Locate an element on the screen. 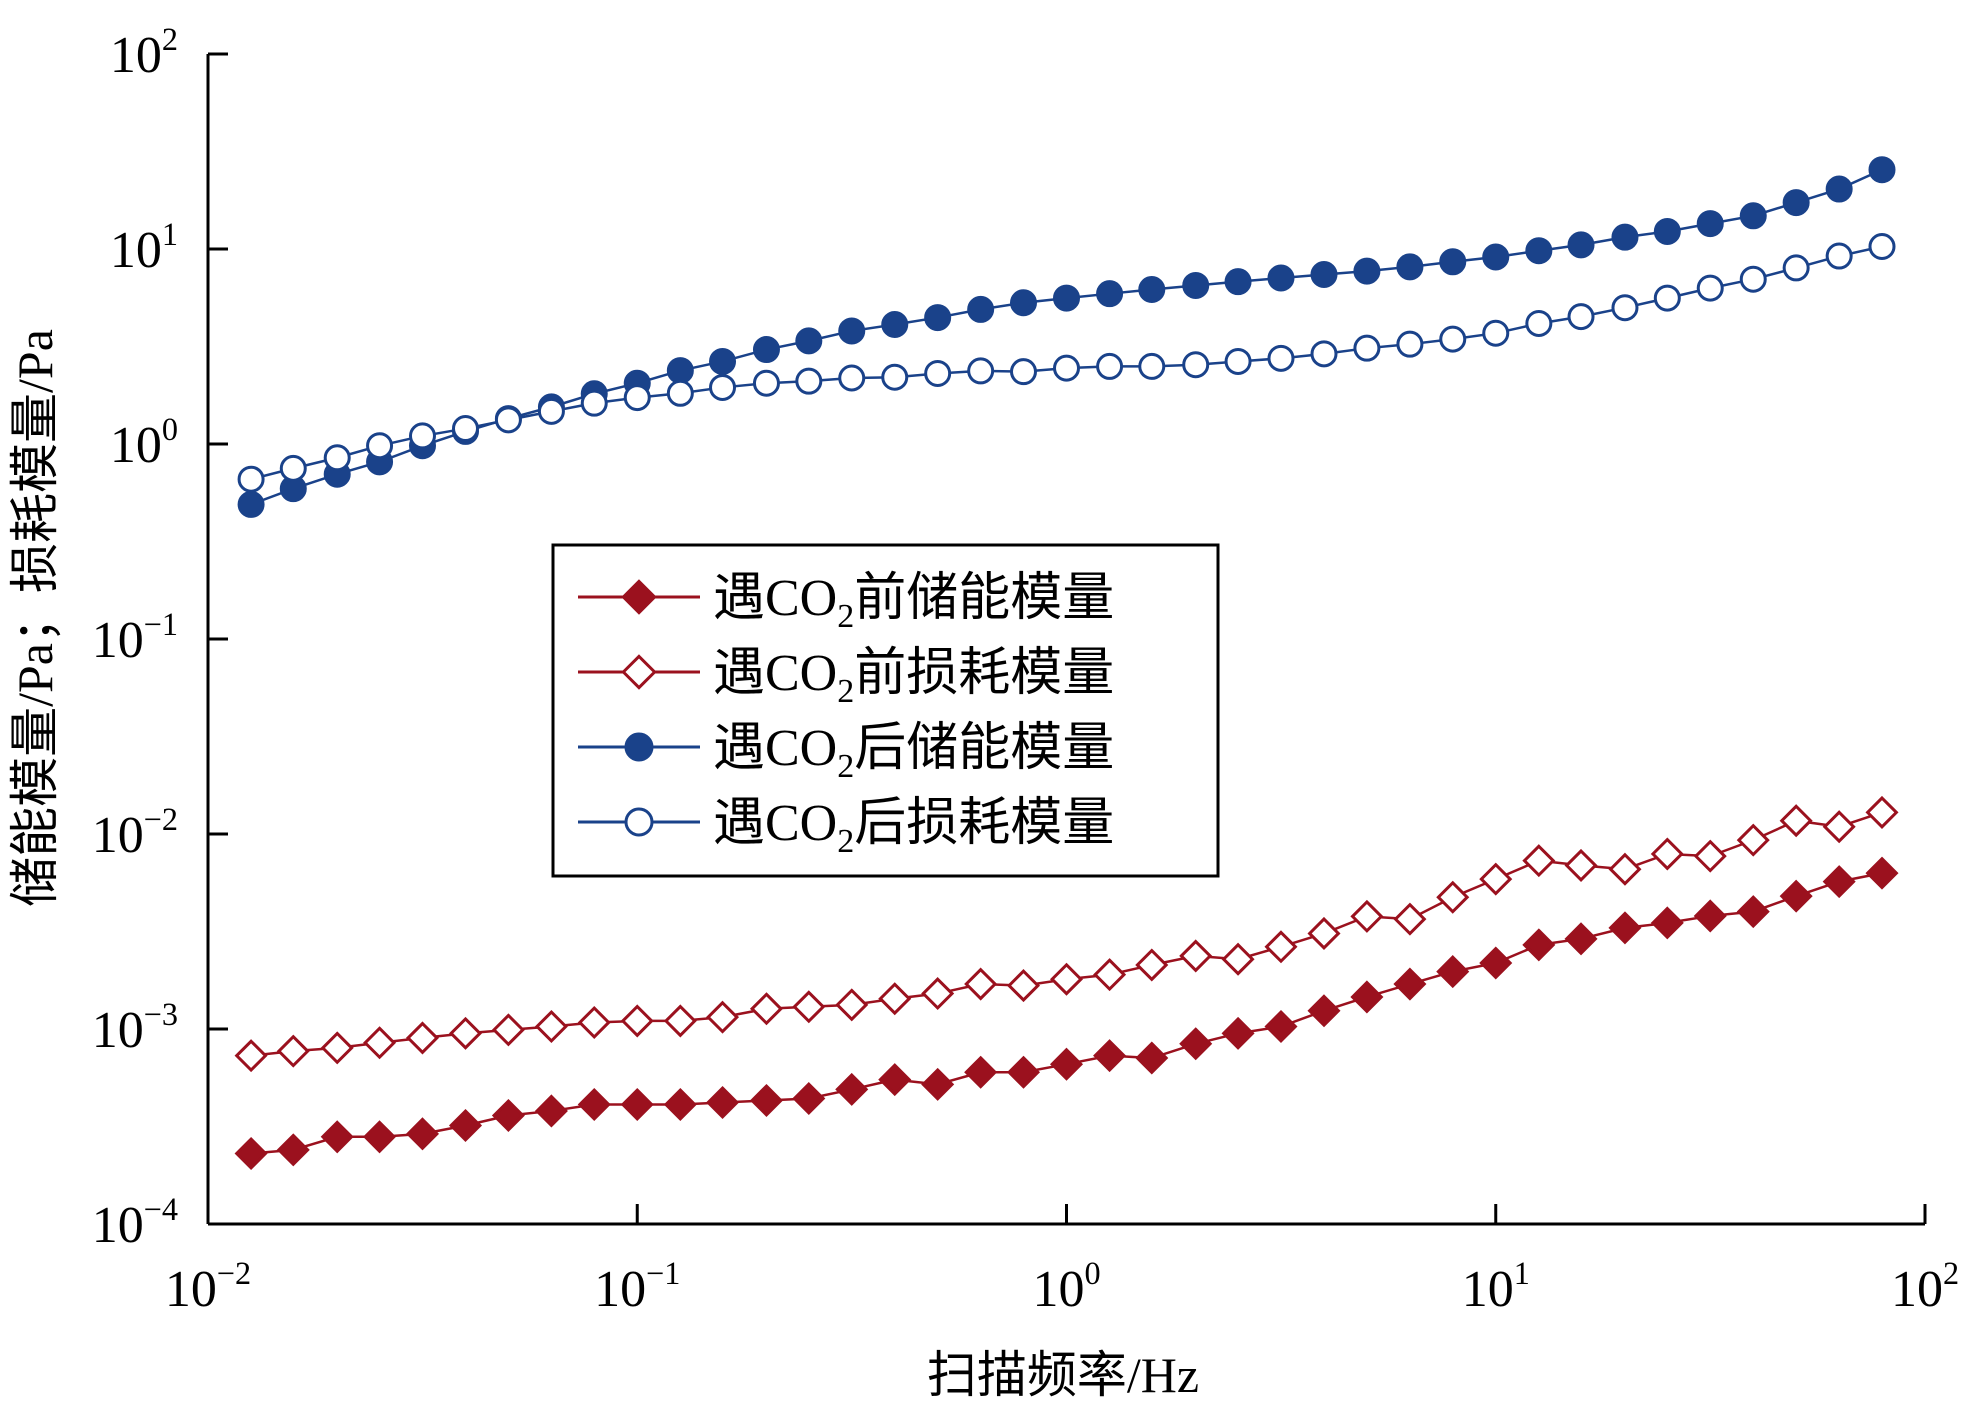  y-tick-label: 10² is located at coordinates (144, 52).